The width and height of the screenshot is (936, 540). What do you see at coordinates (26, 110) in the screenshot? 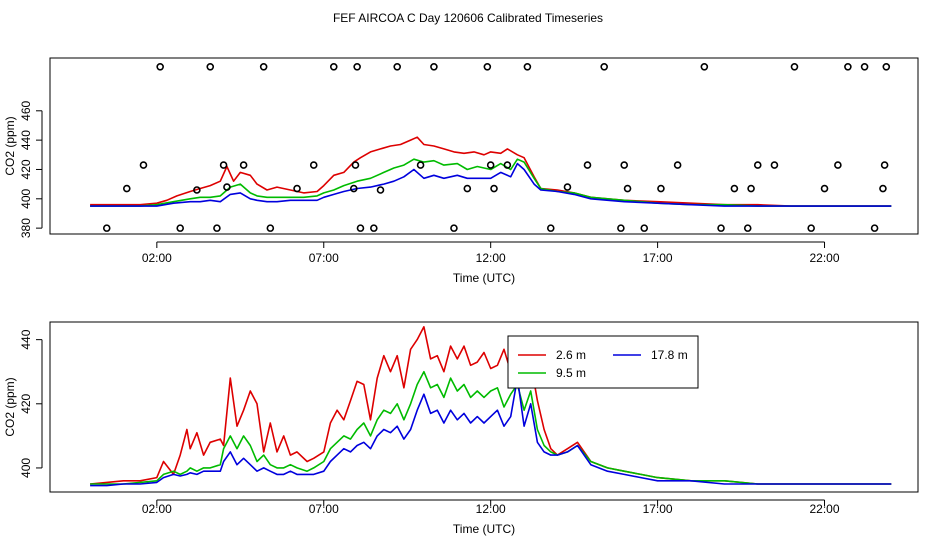
I see `y-tick-label: 460` at bounding box center [26, 110].